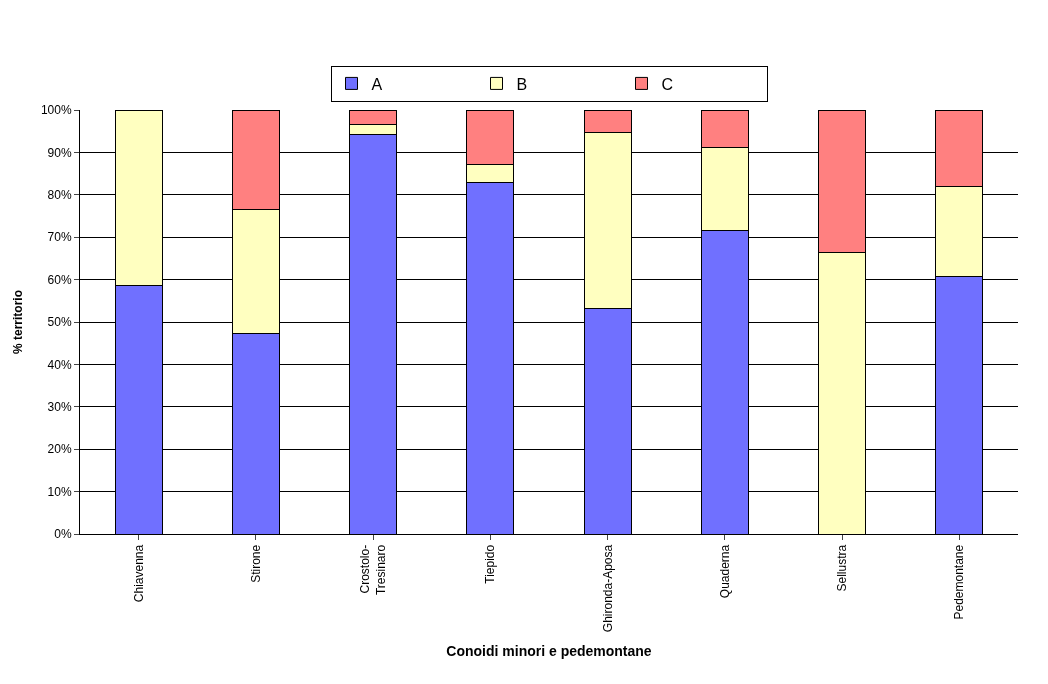  Describe the element at coordinates (724, 571) in the screenshot. I see `x-tick-label: Quaderna` at that location.